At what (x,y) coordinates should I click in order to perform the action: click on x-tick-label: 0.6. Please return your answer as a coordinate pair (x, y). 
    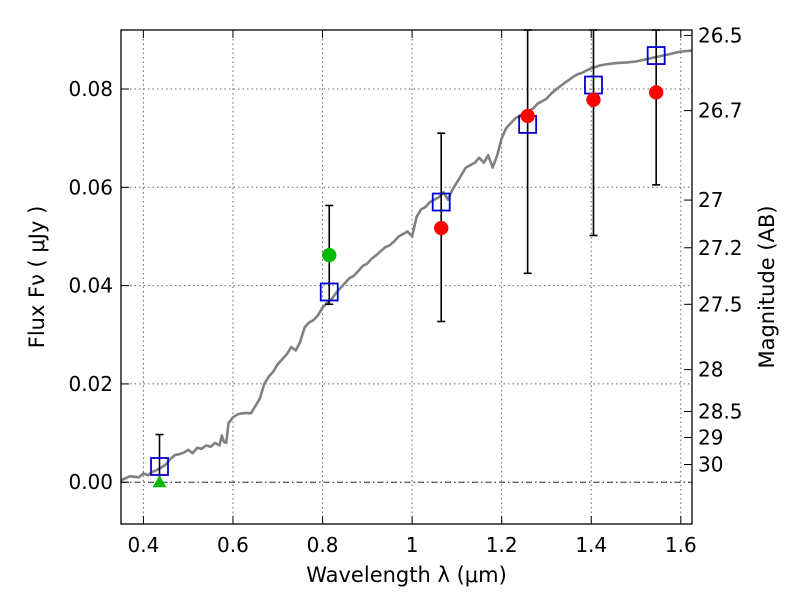
    Looking at the image, I should click on (233, 545).